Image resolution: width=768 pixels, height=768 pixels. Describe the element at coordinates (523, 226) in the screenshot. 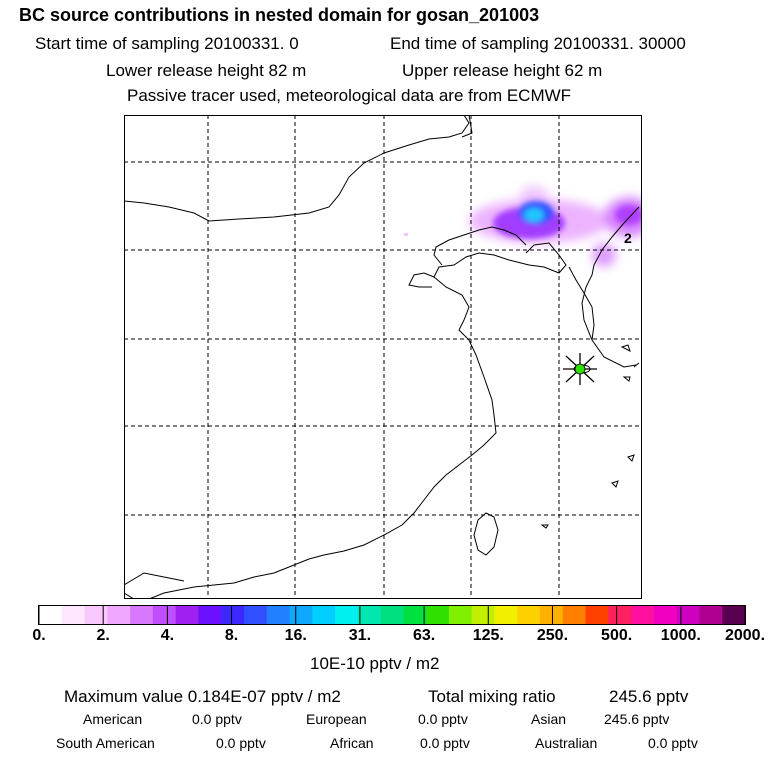

I see `concentration-plume` at that location.